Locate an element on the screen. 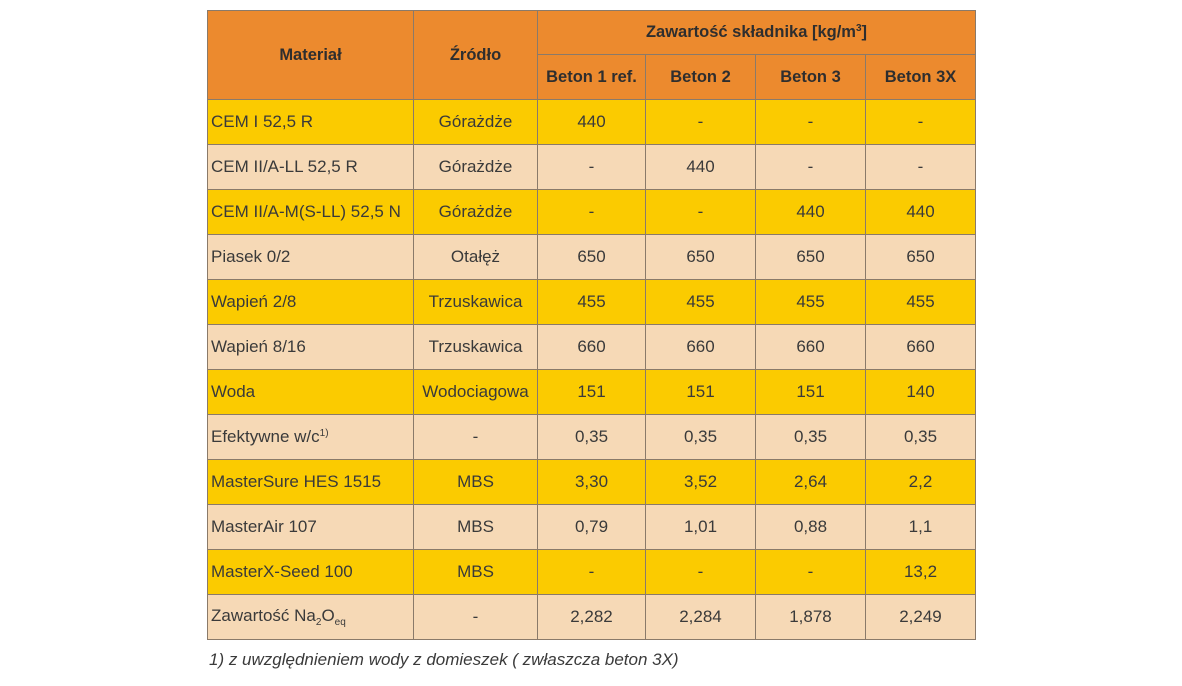  value-cell: 0,79 is located at coordinates (591, 527).